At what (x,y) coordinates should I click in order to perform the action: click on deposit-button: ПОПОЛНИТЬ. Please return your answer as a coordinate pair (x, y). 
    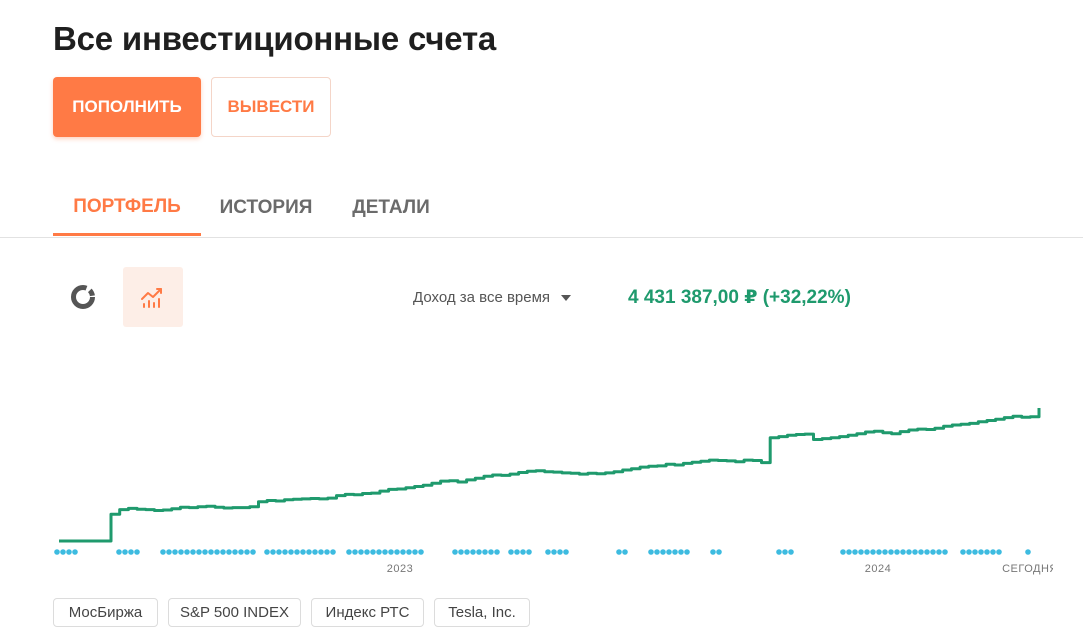
    Looking at the image, I should click on (127, 107).